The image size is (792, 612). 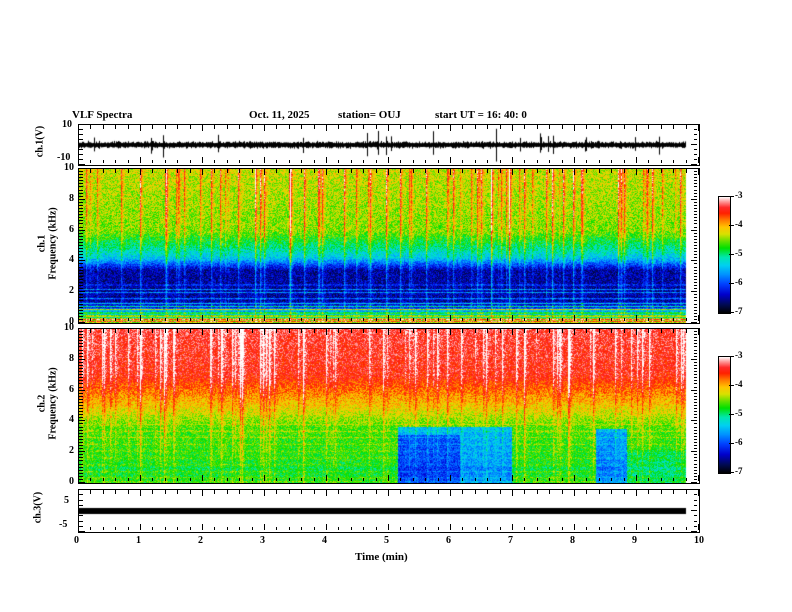 I want to click on ch1-spec-tick-label: 6, so click(x=71, y=229).